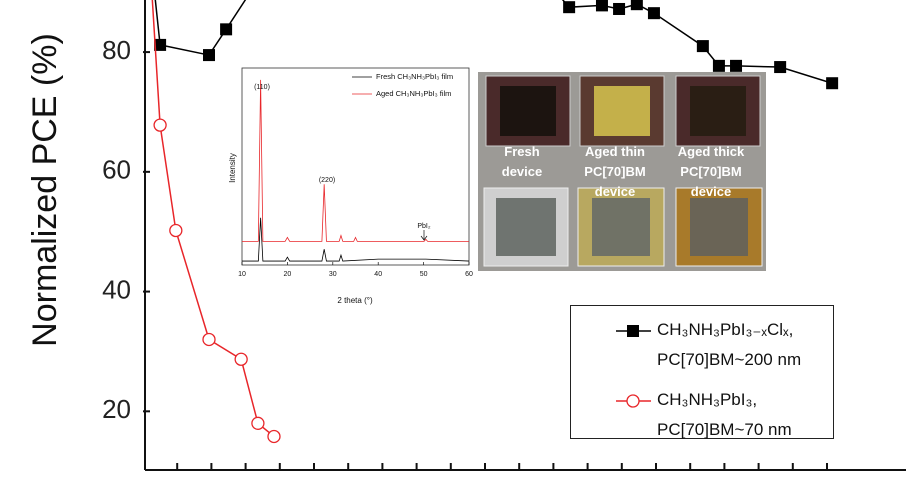 The width and height of the screenshot is (906, 480). Describe the element at coordinates (242, 274) in the screenshot. I see `x-tick-label: 10` at that location.